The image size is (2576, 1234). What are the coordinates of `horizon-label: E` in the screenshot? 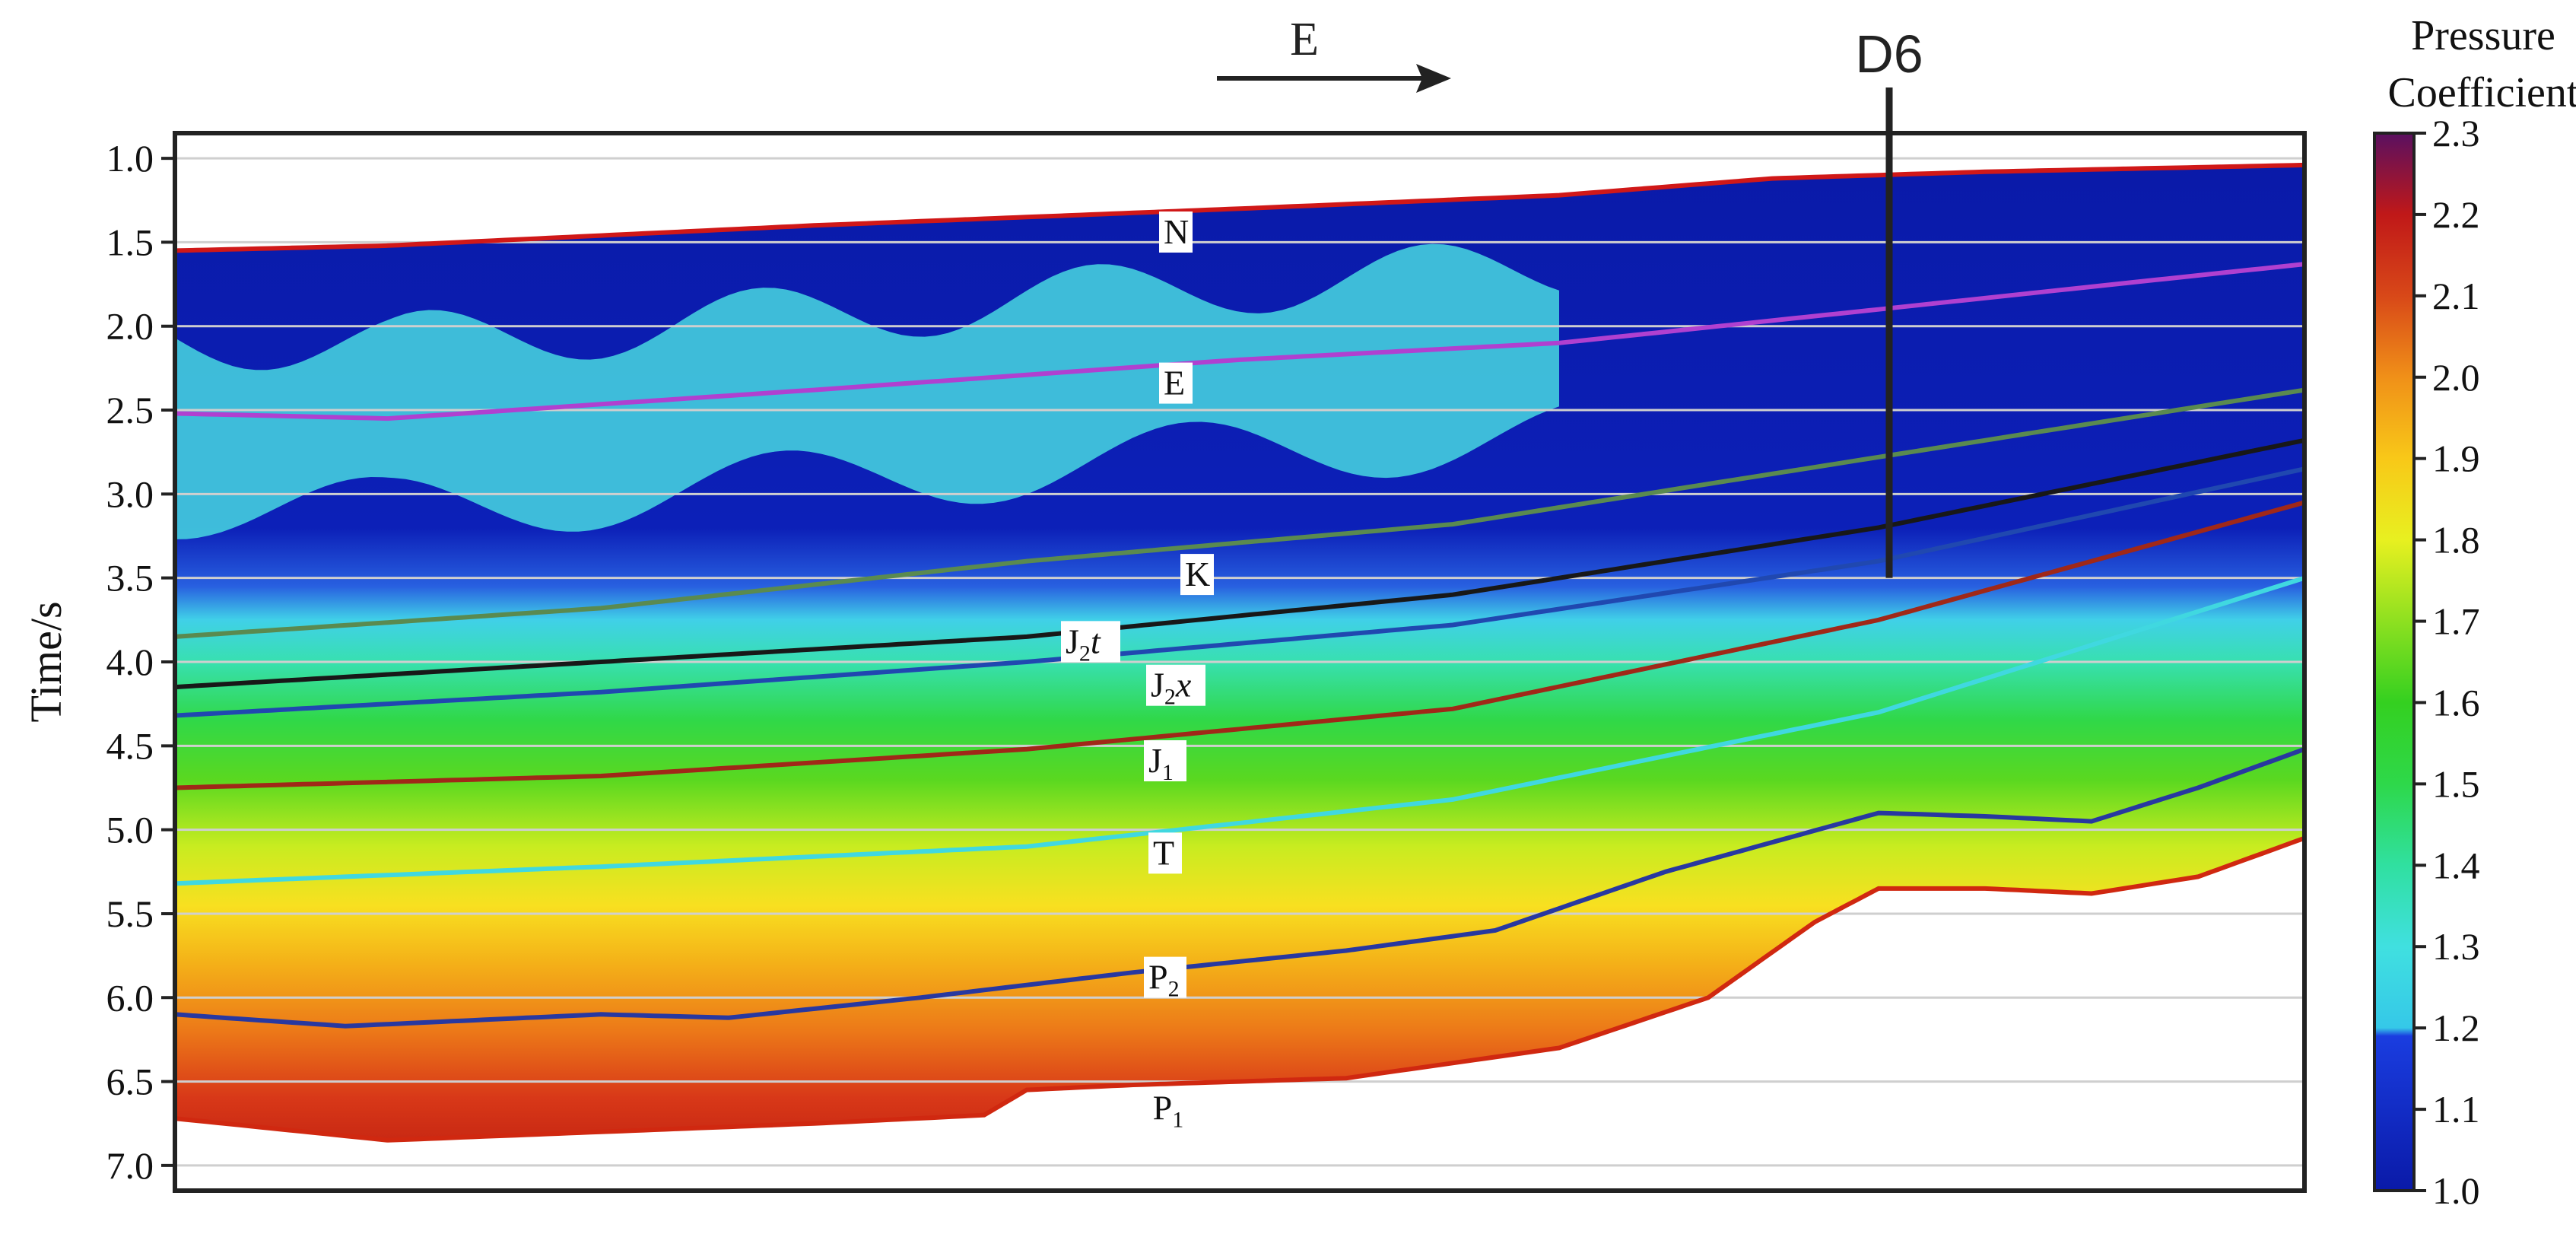 It's located at (1174, 383).